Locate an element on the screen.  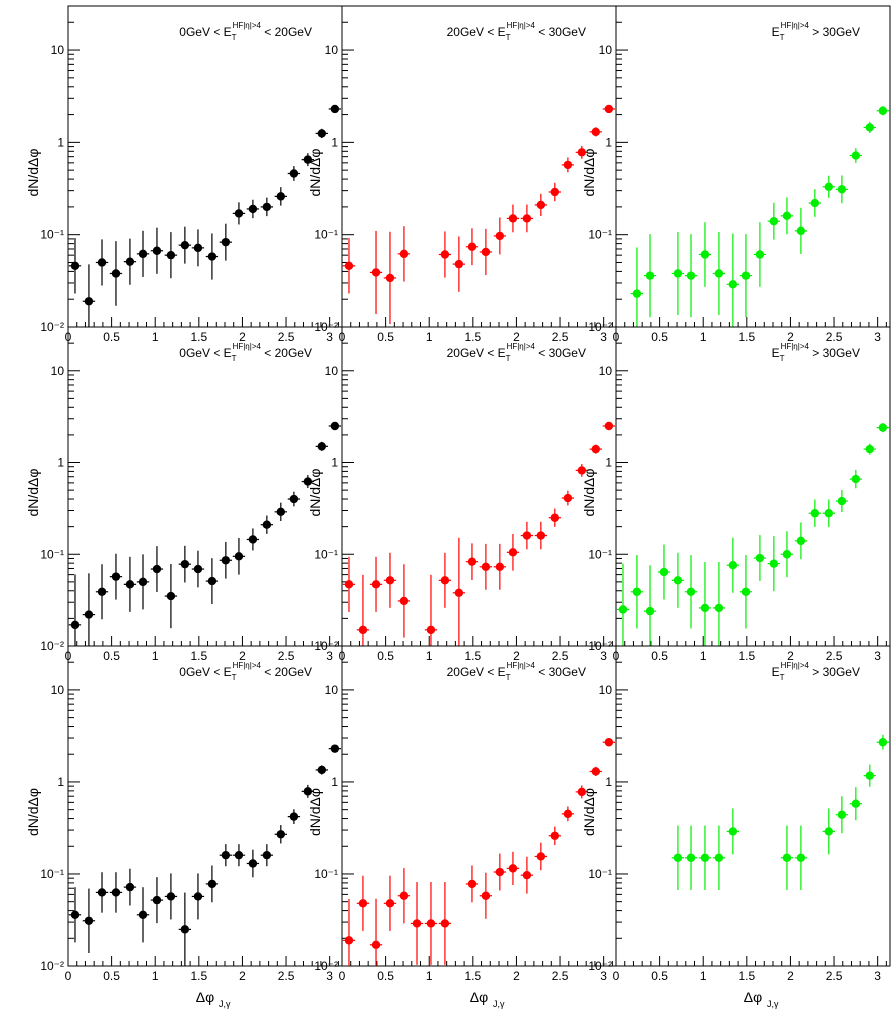
panel-label: 20GeV < ETHF|η|>4 < 30GeV is located at coordinates (516, 671).